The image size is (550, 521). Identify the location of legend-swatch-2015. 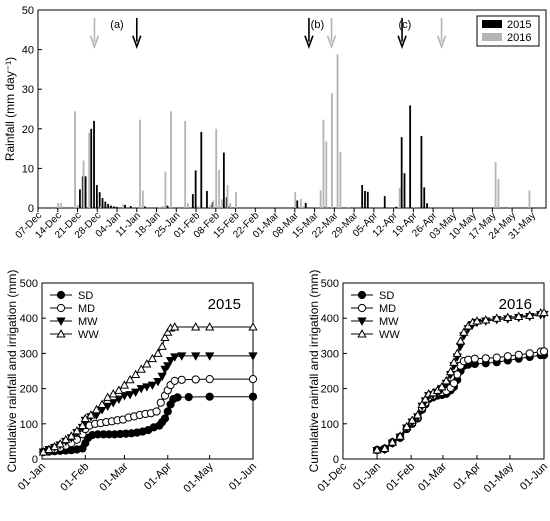
(492, 24).